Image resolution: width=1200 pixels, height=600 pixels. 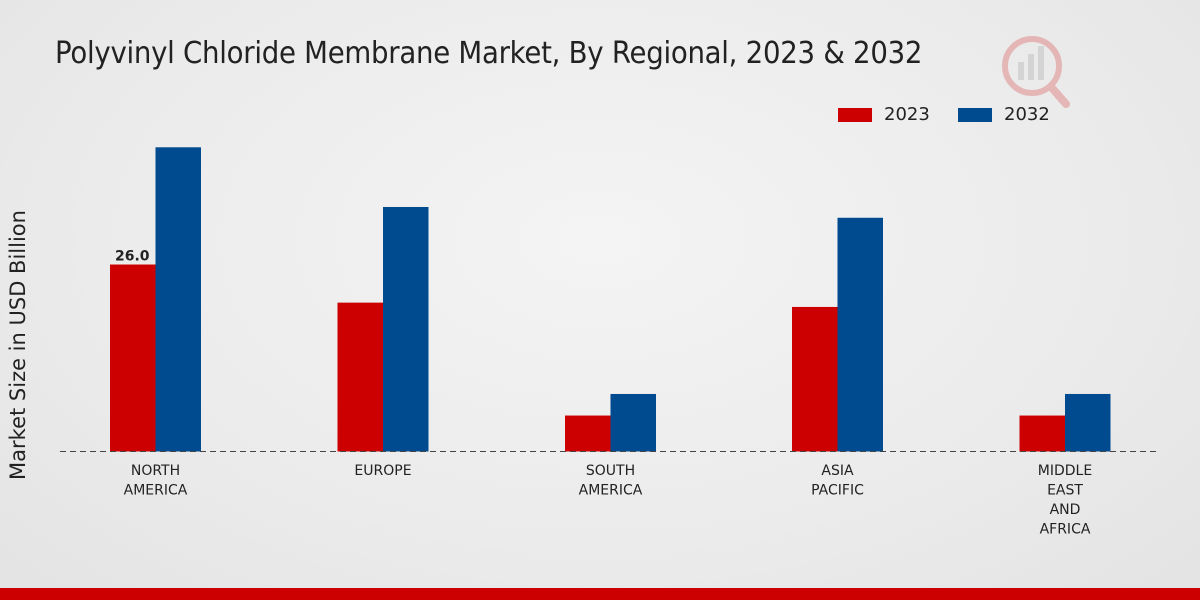 What do you see at coordinates (837, 481) in the screenshot?
I see `x-tick-label-3: ASIA PACIFIC` at bounding box center [837, 481].